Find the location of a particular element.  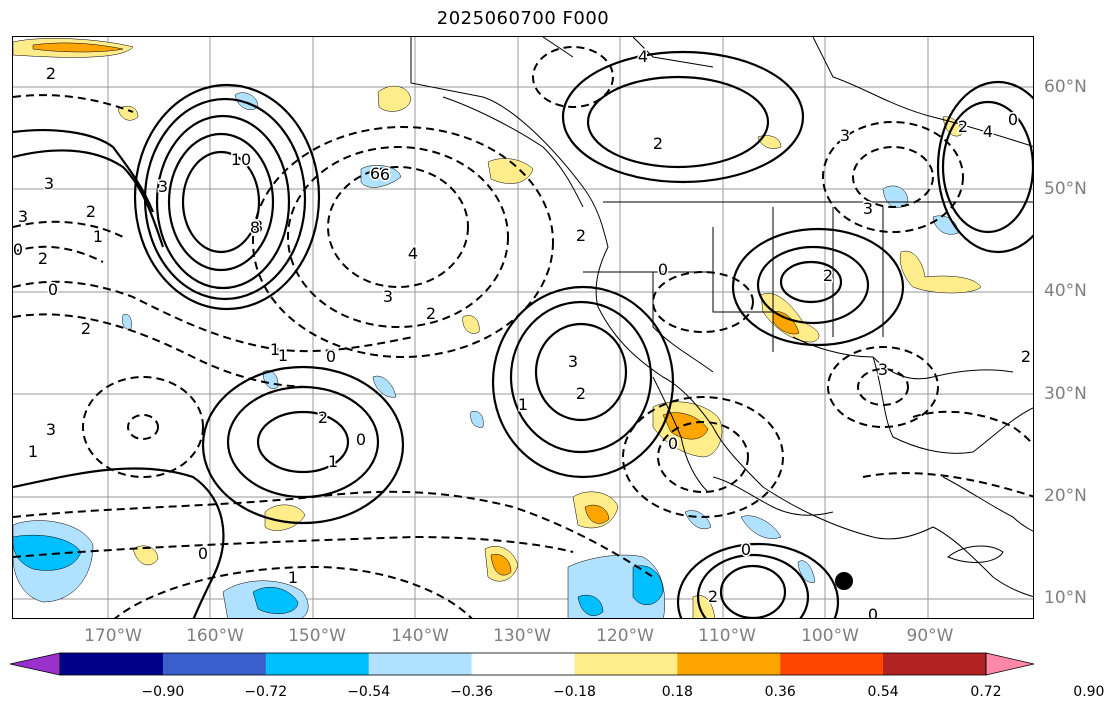

colorbar-tick-label: −0.54 is located at coordinates (369, 692).